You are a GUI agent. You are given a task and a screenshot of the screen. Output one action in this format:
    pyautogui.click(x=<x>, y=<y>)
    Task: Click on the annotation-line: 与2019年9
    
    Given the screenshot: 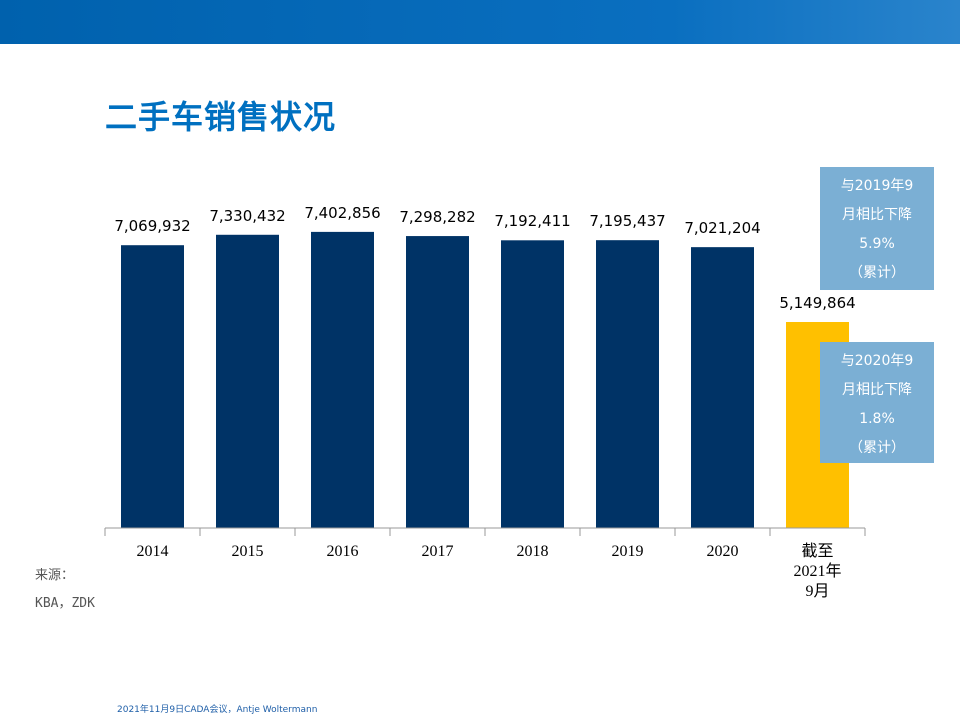 What is the action you would take?
    pyautogui.click(x=877, y=186)
    